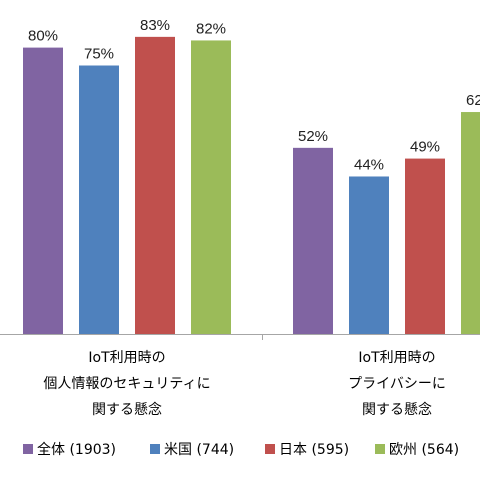 The height and width of the screenshot is (480, 480). Describe the element at coordinates (313, 136) in the screenshot. I see `data-label-2-1: 52%` at that location.